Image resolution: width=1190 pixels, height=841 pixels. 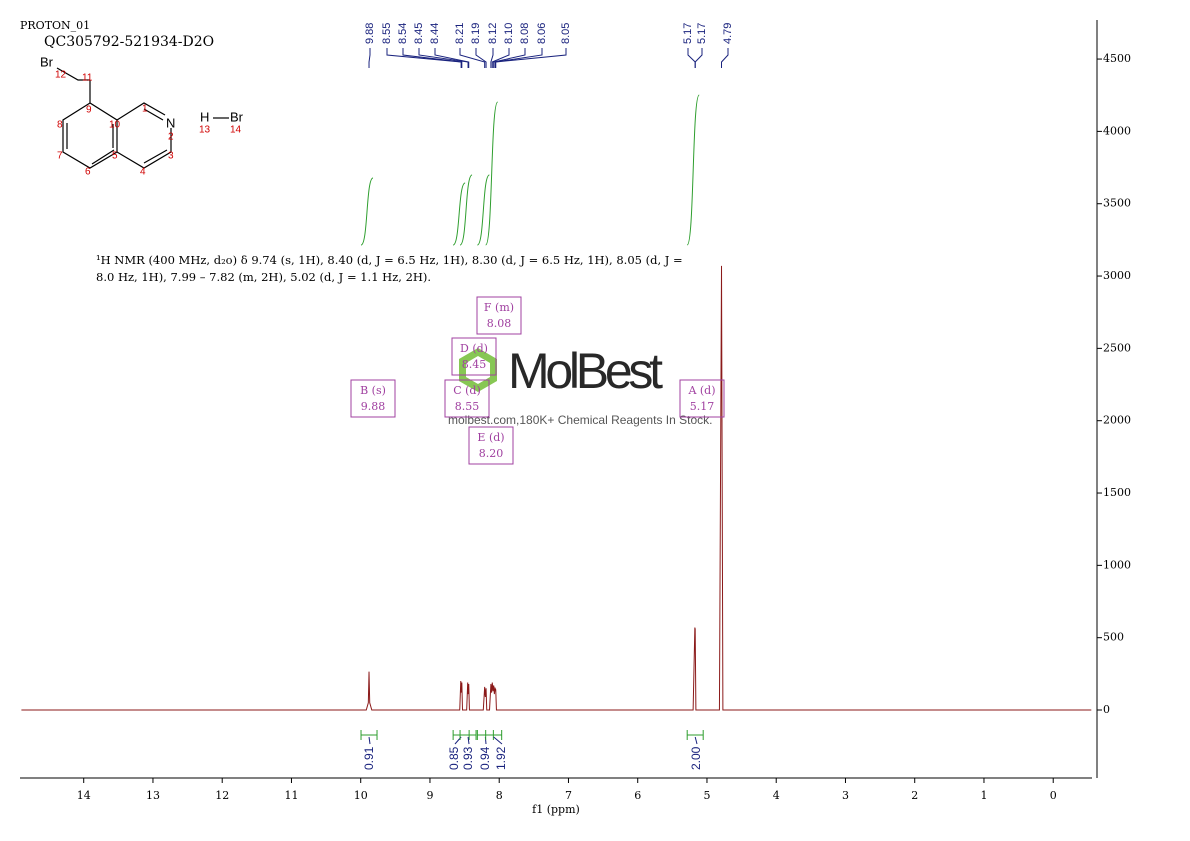 I want to click on atom-number: 9, so click(x=89, y=110).